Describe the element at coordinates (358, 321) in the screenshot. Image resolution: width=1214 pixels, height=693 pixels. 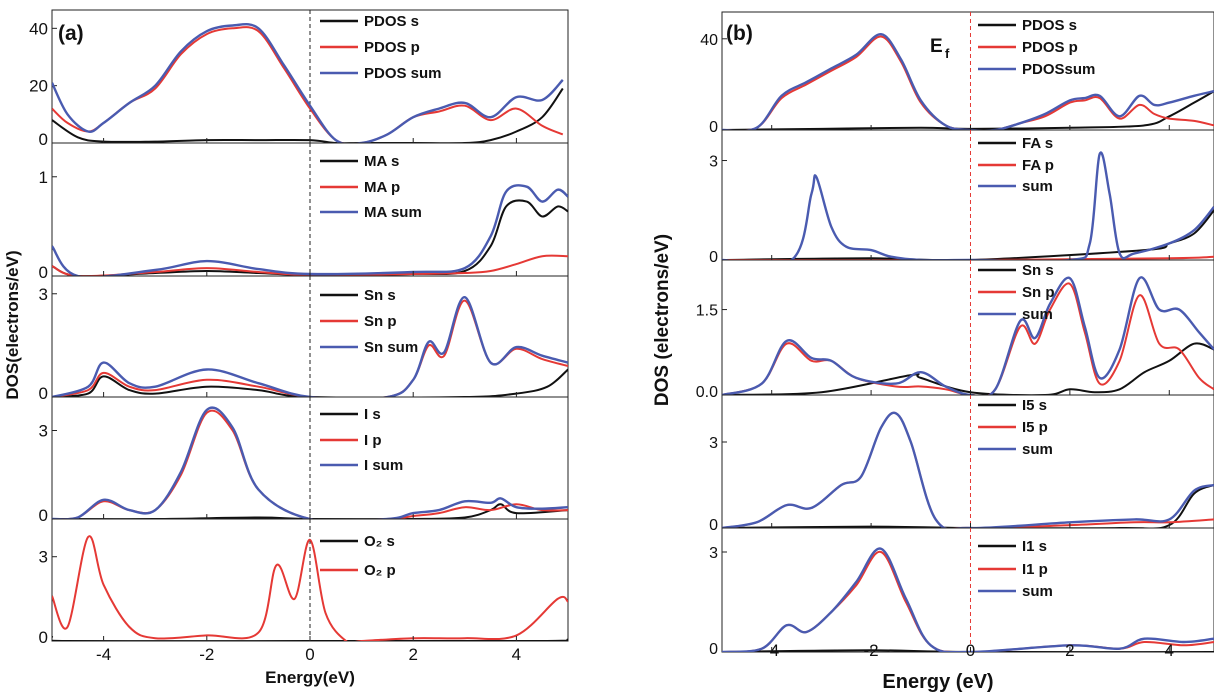
I see `legend-entry: Sn p` at that location.